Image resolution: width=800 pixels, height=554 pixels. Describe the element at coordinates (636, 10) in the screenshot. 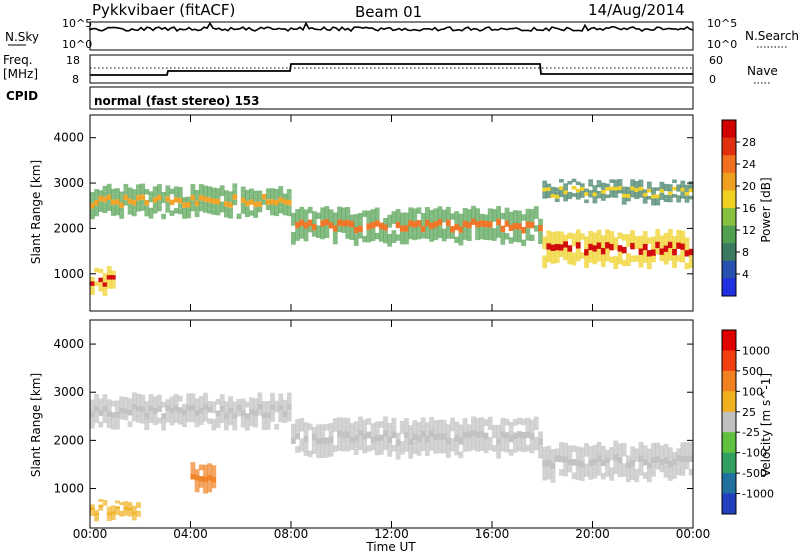

I see `date-title: 14/Aug/2014` at that location.